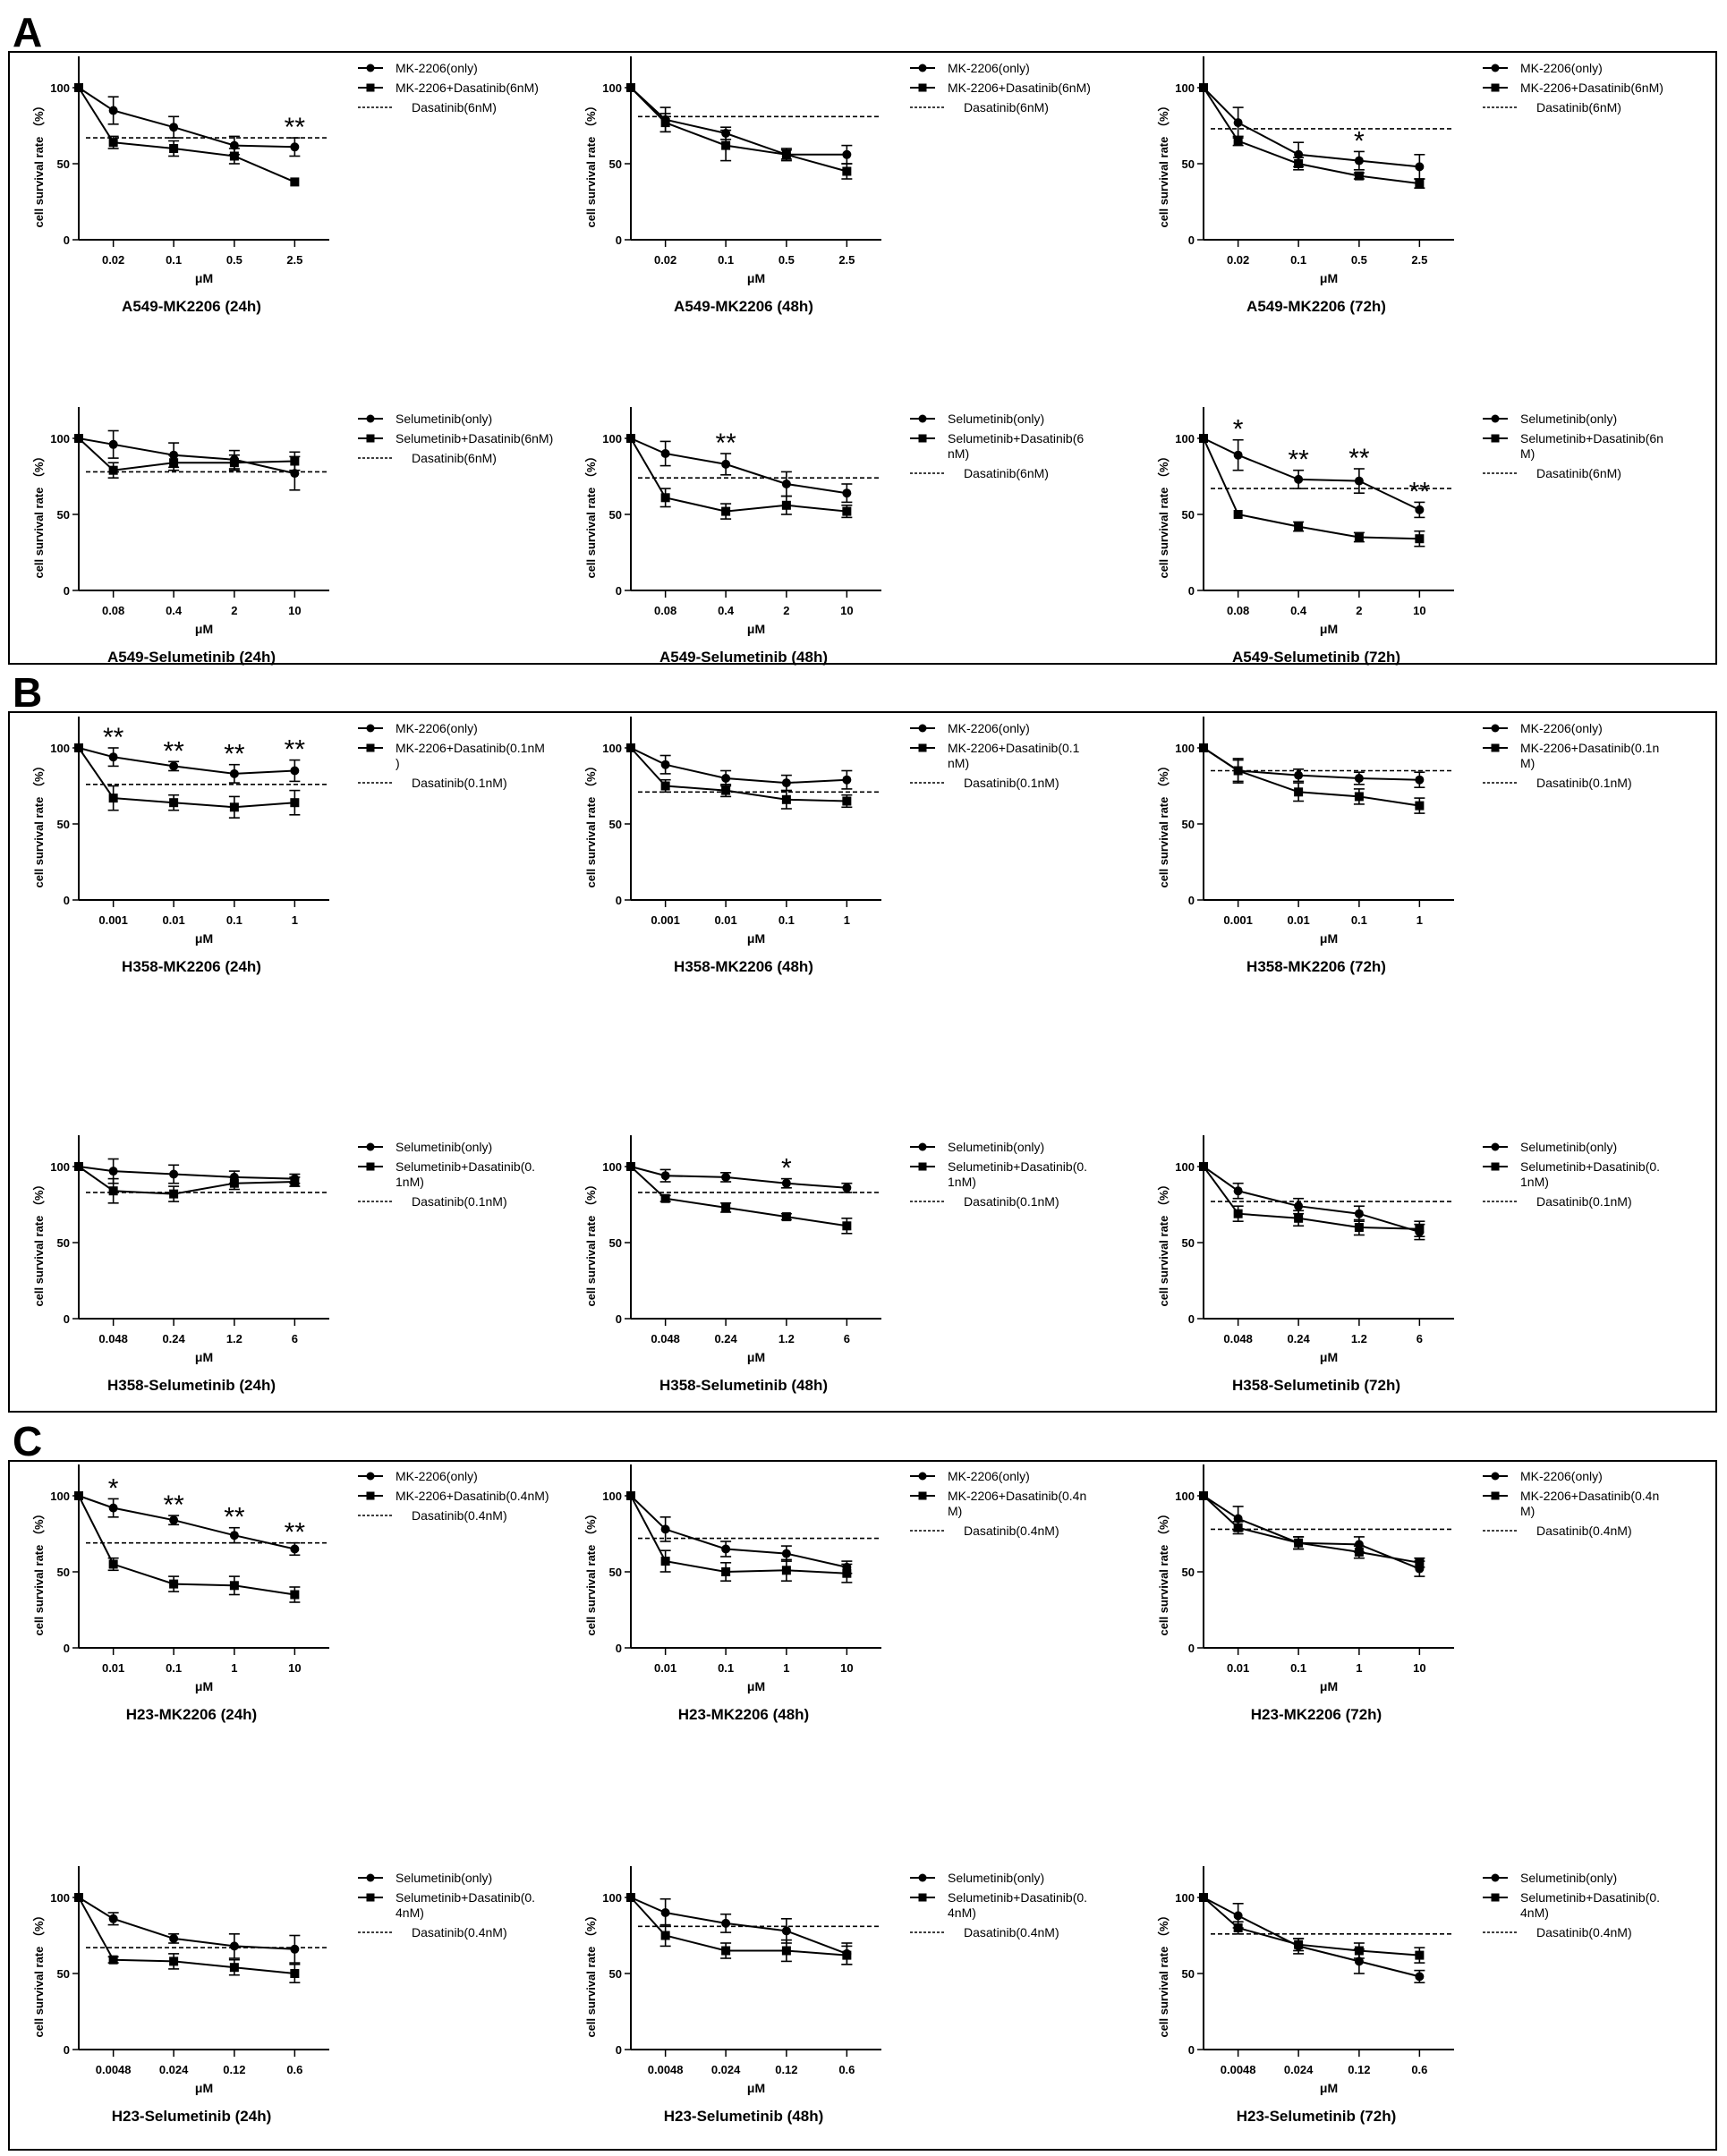 The height and width of the screenshot is (2156, 1727). I want to click on x-tick-label: 0.08, so click(665, 610).